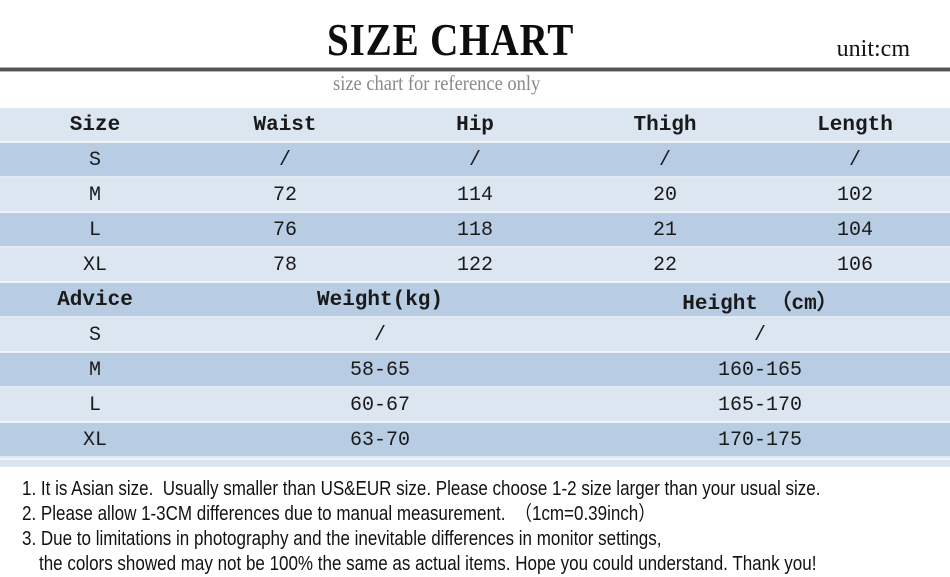  I want to click on advice-row-m: M 58-65 160-165, so click(475, 370).